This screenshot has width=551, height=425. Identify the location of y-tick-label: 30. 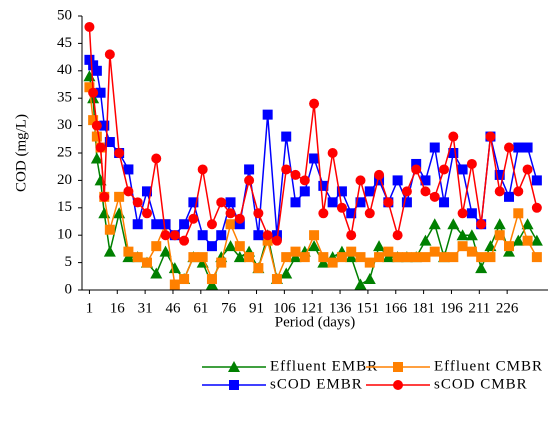
(64, 125).